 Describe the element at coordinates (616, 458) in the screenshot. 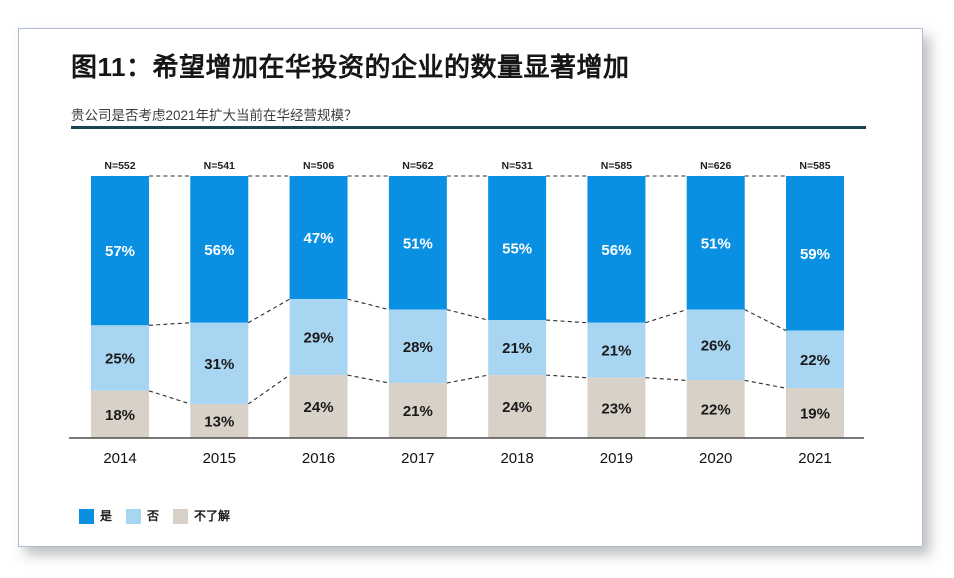

I see `x-axis-label: 2019` at that location.